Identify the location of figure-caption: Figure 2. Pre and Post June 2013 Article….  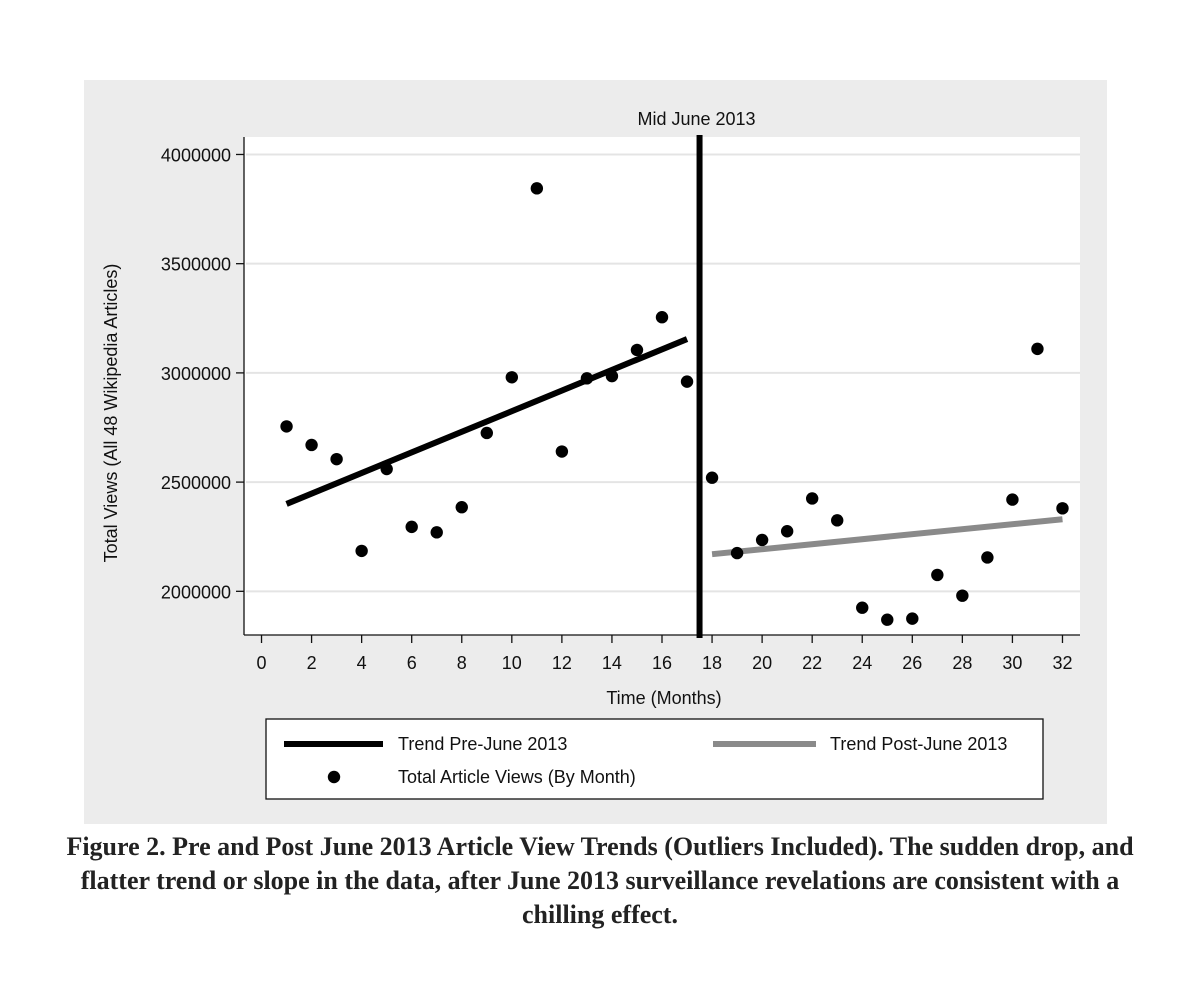
(600, 880).